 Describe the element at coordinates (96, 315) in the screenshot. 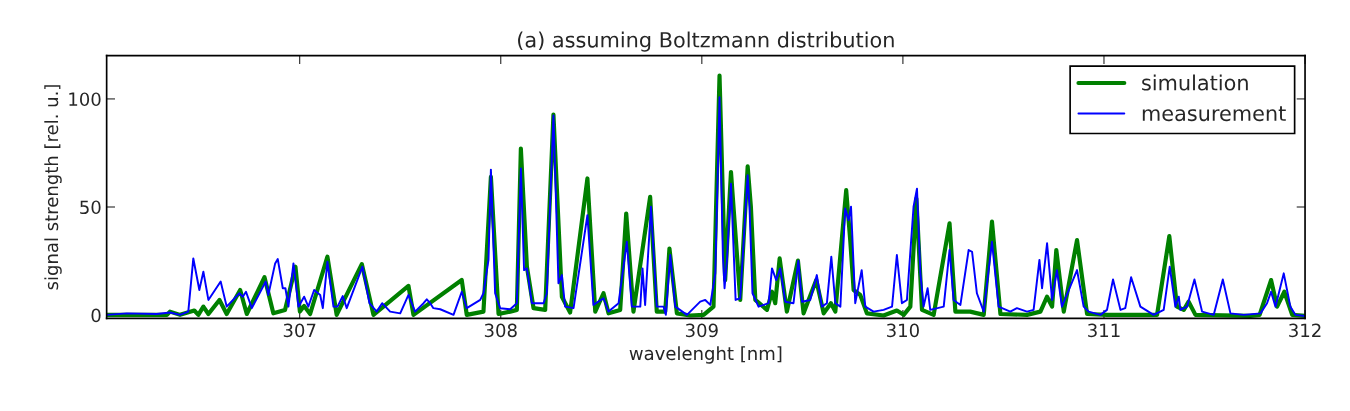

I see `y-tick-label: 0` at that location.